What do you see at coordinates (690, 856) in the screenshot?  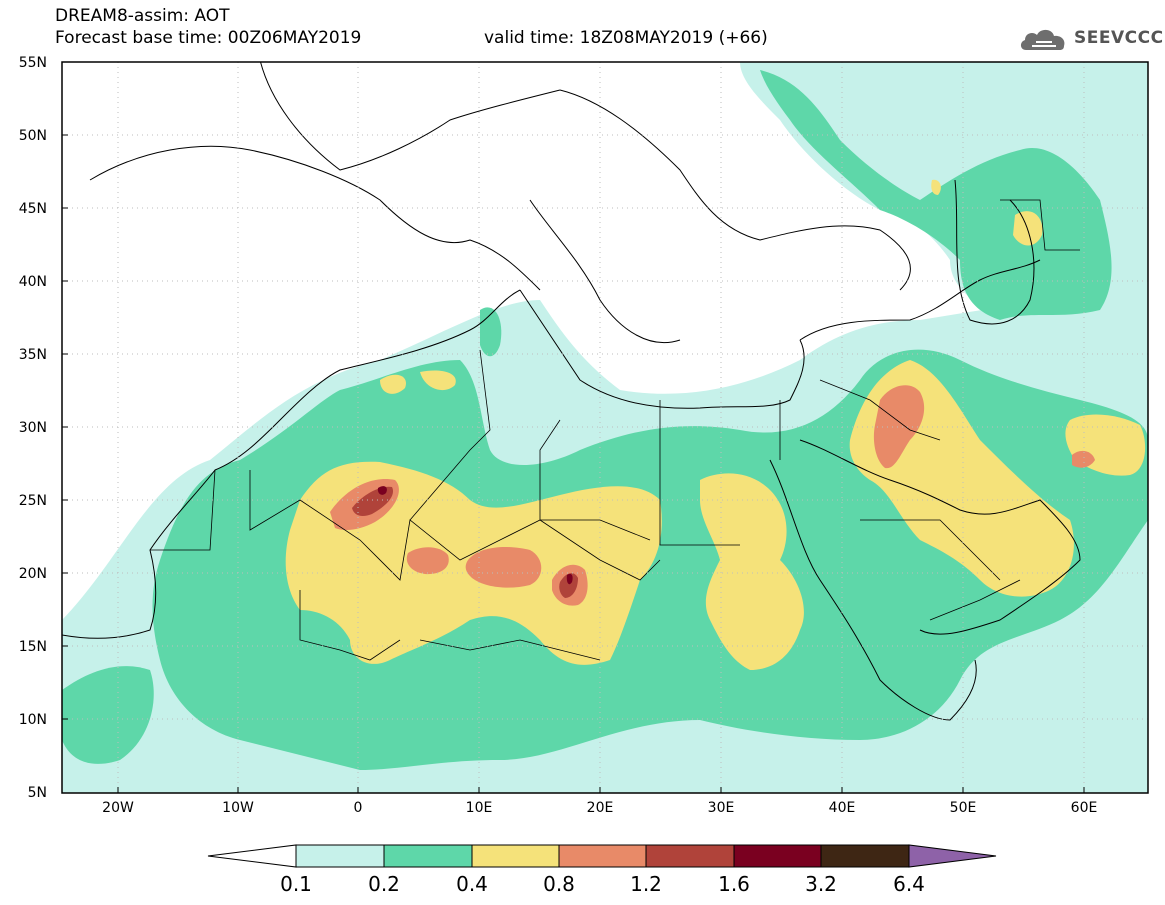 I see `colorbar-swatch-1.2` at bounding box center [690, 856].